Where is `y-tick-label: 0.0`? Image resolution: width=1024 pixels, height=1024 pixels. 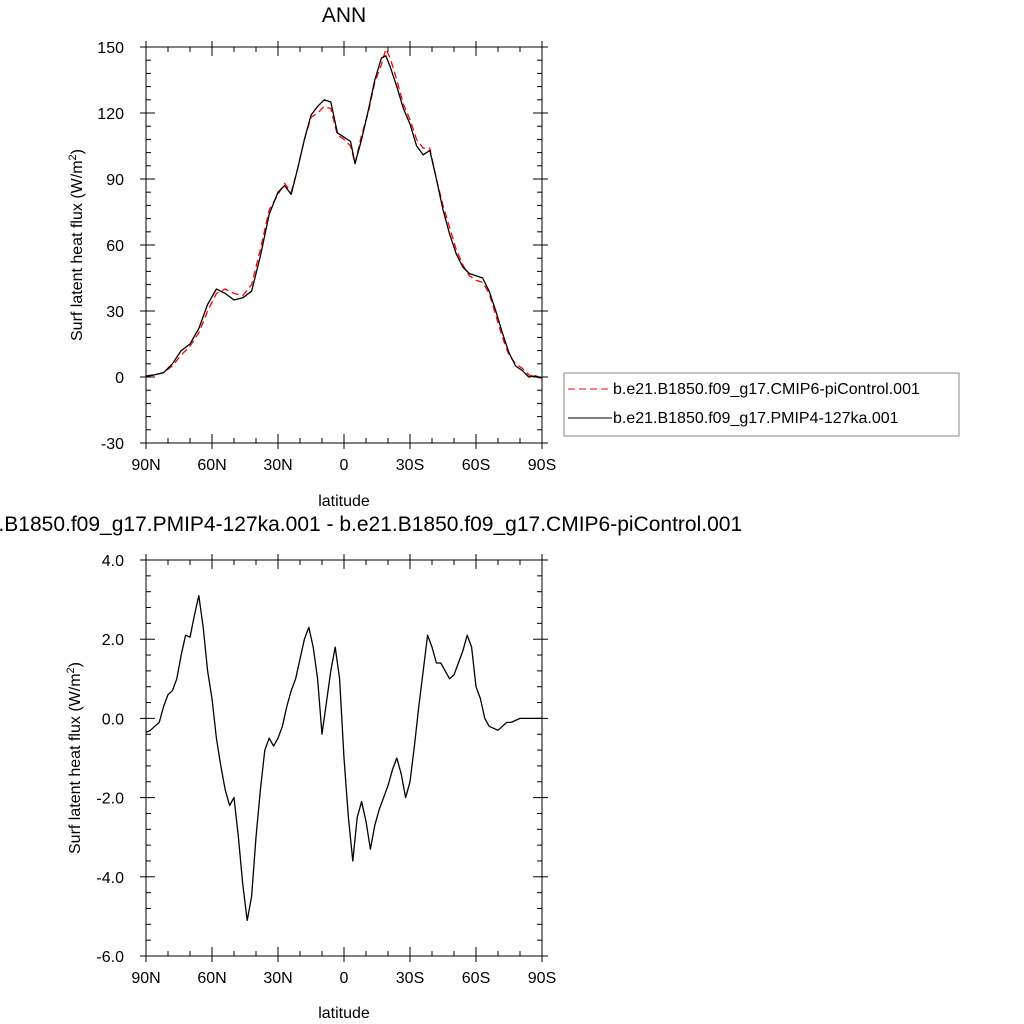 y-tick-label: 0.0 is located at coordinates (113, 719).